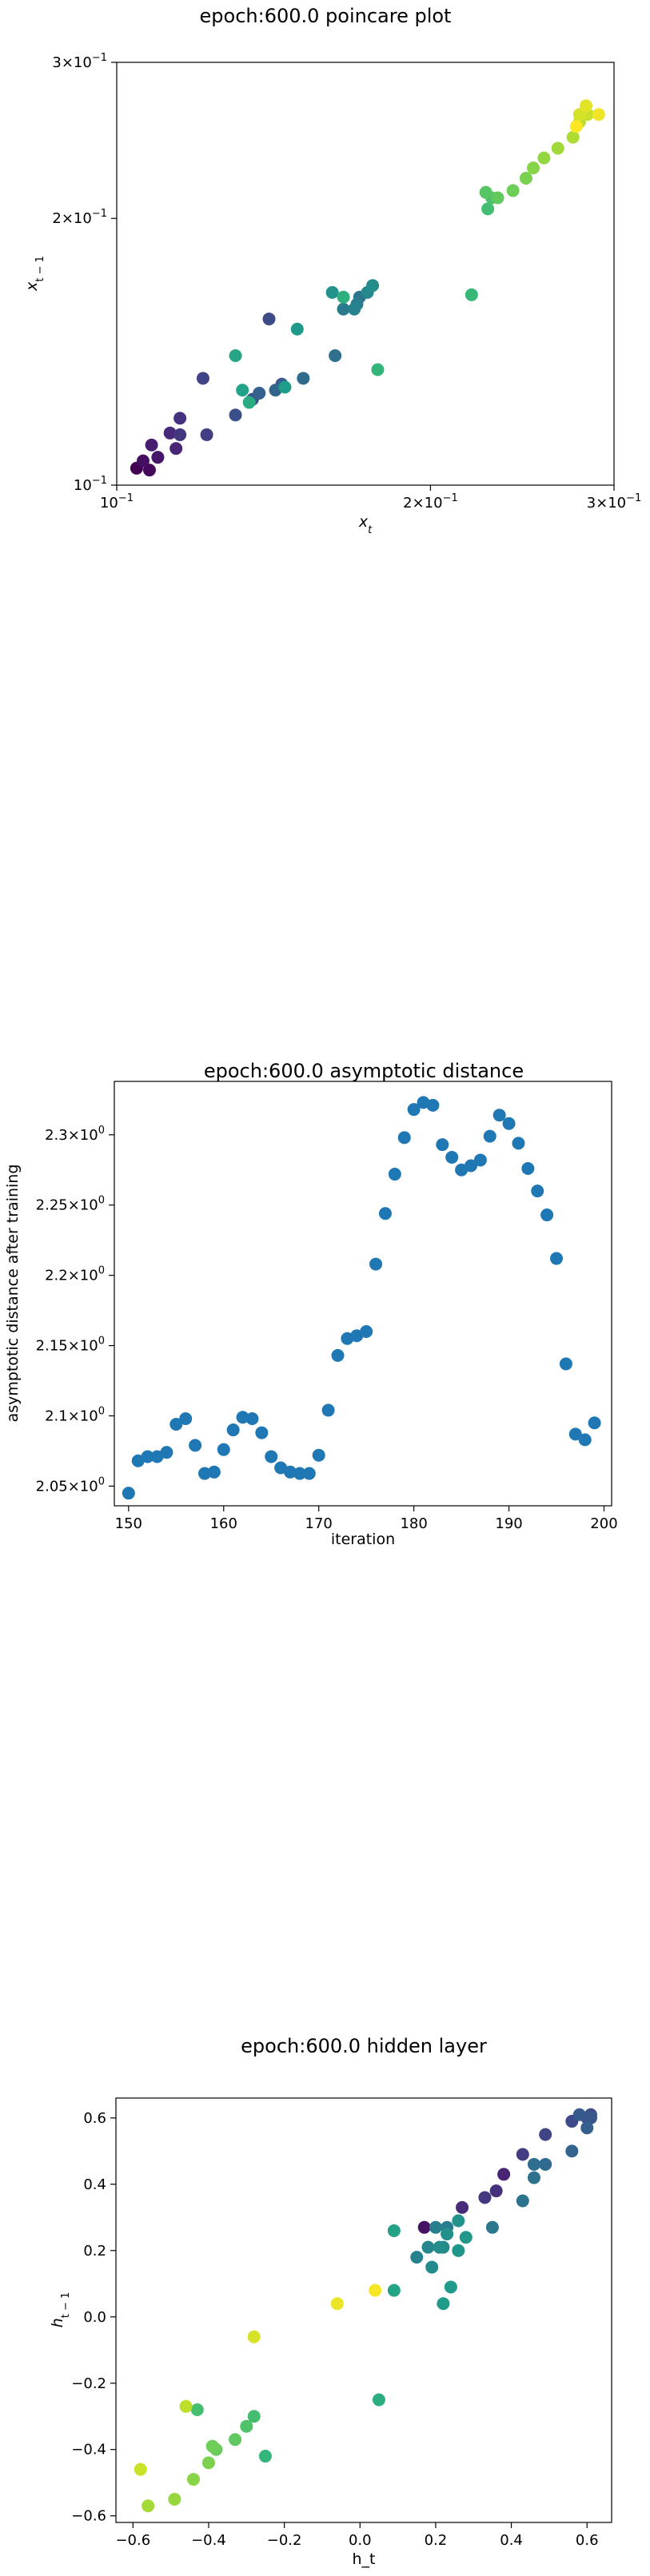  What do you see at coordinates (75, 1274) in the screenshot?
I see `tick-label: 2.2×100` at bounding box center [75, 1274].